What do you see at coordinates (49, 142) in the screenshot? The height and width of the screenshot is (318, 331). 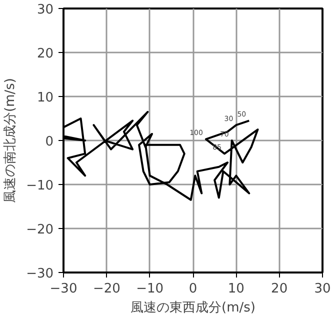 I see `y-tick-label: 0` at bounding box center [49, 142].